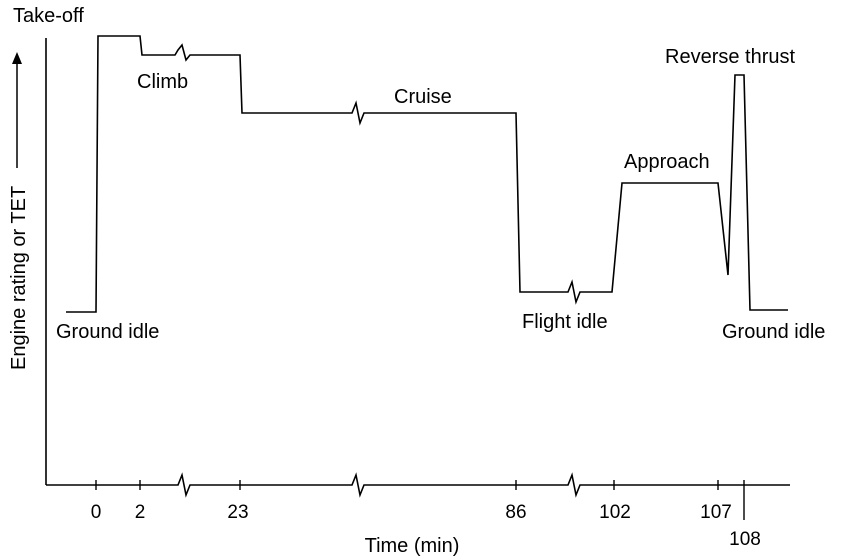  What do you see at coordinates (515, 512) in the screenshot?
I see `x-tick-label-86: 86` at bounding box center [515, 512].